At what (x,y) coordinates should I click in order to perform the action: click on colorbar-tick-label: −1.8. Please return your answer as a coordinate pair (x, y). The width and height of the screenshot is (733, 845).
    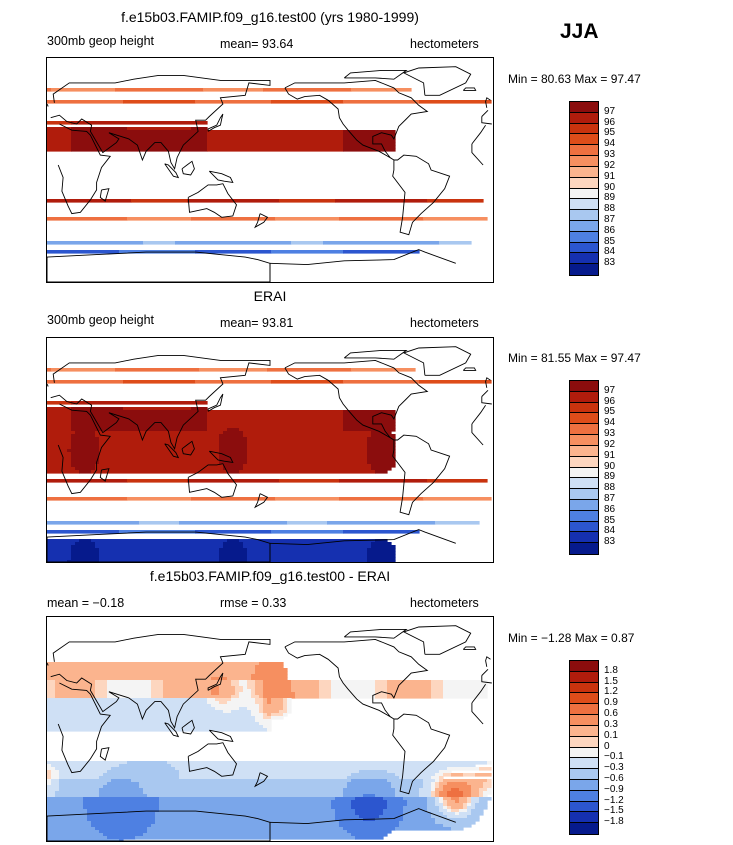
    Looking at the image, I should click on (614, 822).